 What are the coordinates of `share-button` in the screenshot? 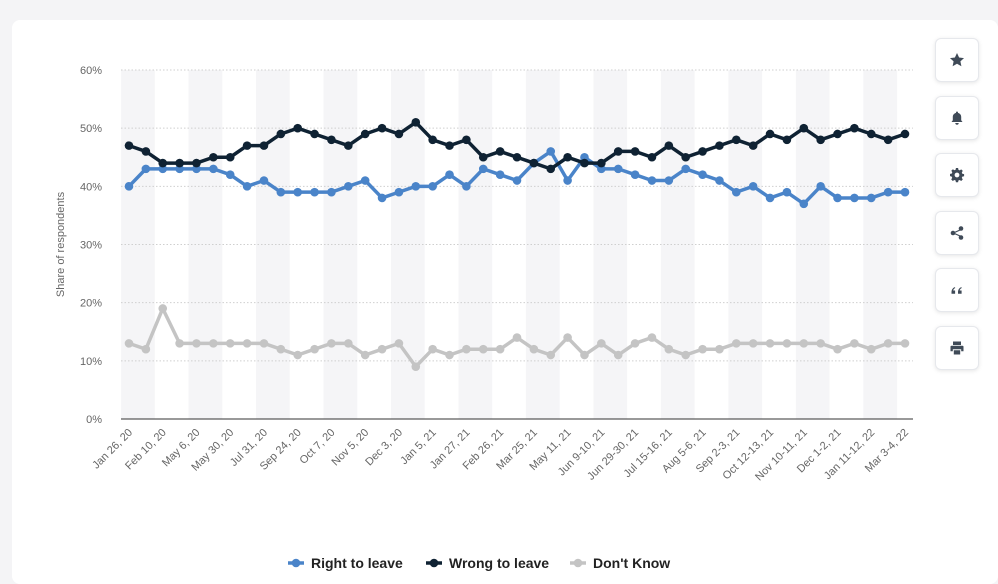 It's located at (957, 232).